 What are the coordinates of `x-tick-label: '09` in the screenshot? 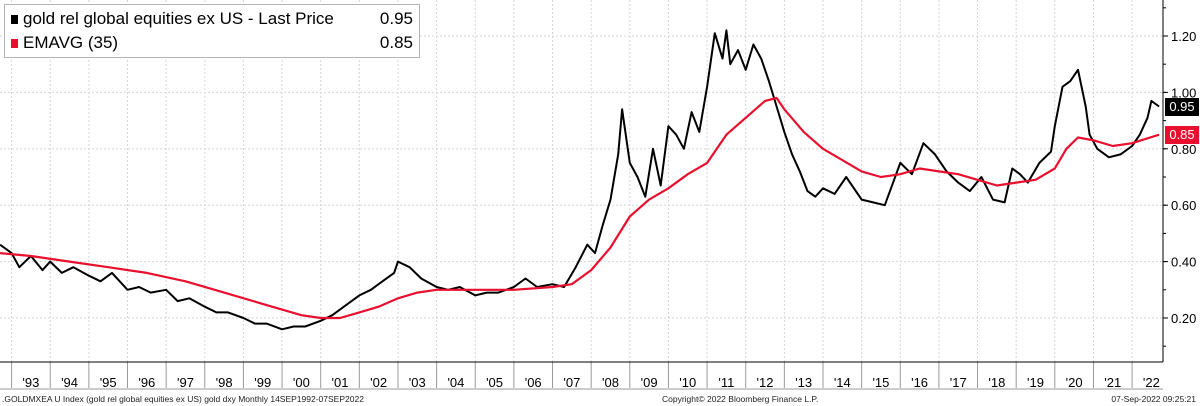 It's located at (649, 382).